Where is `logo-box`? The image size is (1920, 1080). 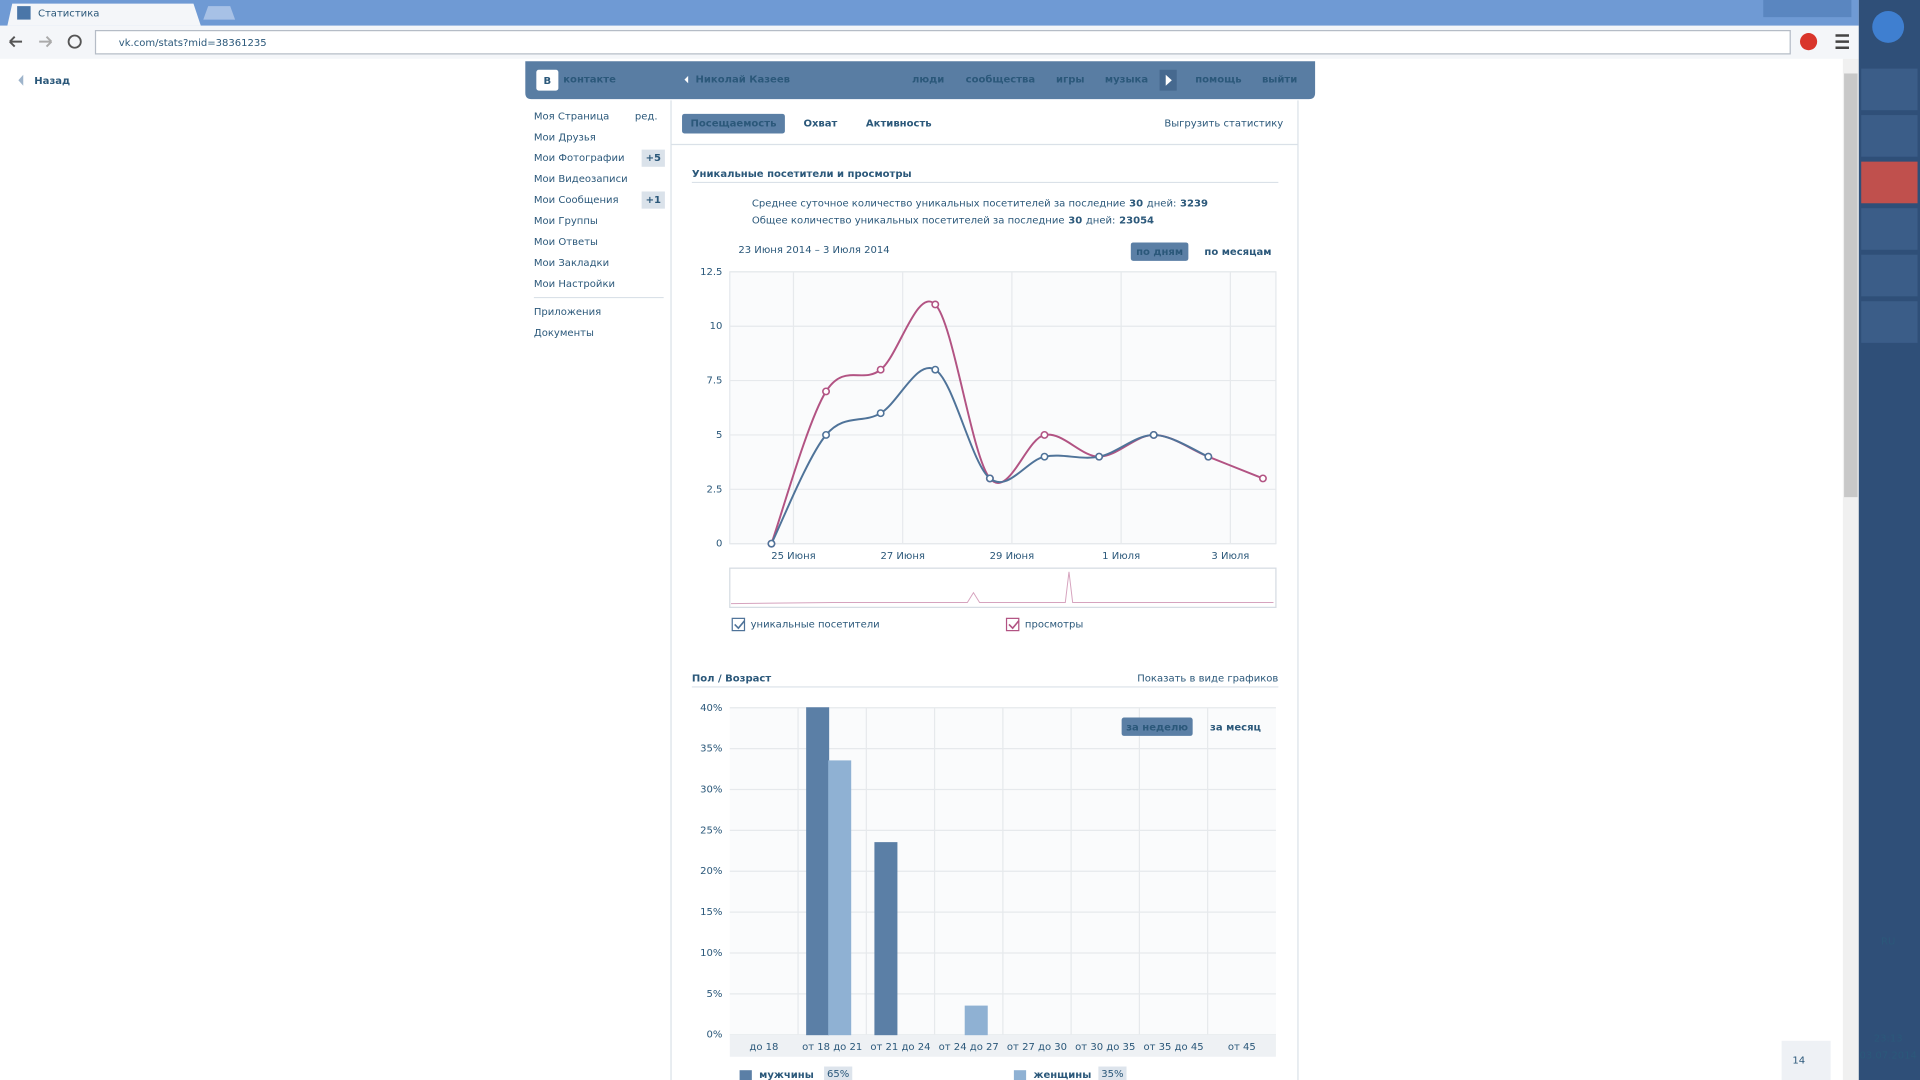 logo-box is located at coordinates (547, 80).